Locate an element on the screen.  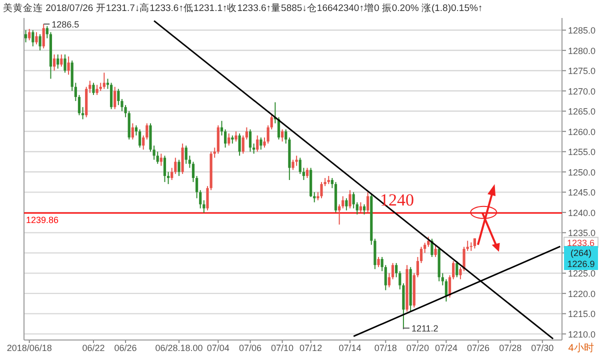
x-tick-label: 06/28.18.00 is located at coordinates (179, 348).